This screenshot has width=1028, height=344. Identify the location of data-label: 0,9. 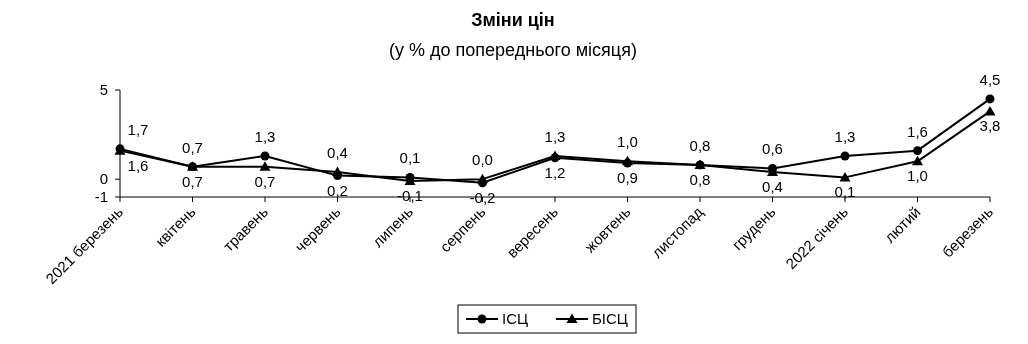
(627, 178).